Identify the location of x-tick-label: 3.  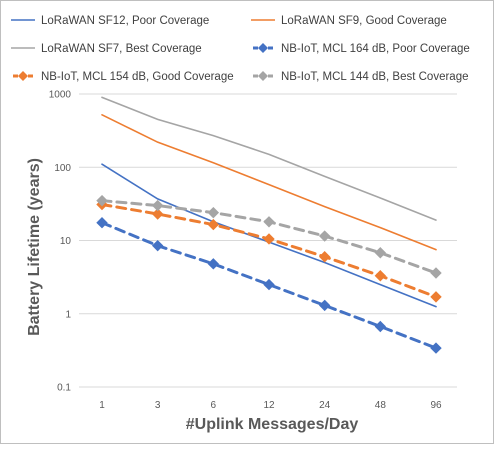
(158, 405).